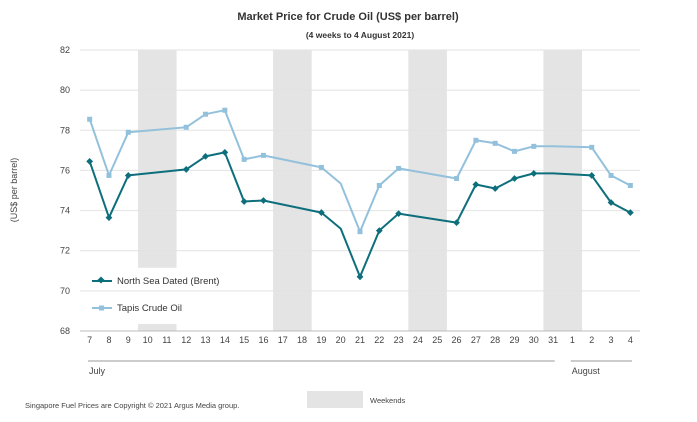 The width and height of the screenshot is (697, 422). What do you see at coordinates (108, 340) in the screenshot?
I see `x-tick-label: 8` at bounding box center [108, 340].